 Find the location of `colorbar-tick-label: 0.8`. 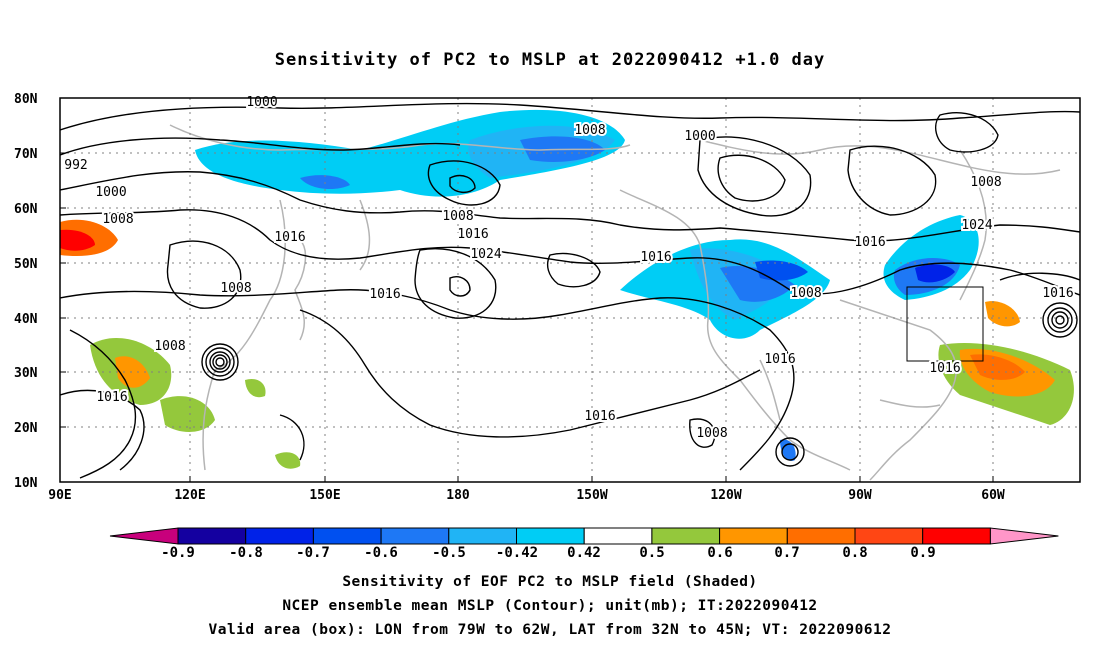

colorbar-tick-label: 0.8 is located at coordinates (854, 553).